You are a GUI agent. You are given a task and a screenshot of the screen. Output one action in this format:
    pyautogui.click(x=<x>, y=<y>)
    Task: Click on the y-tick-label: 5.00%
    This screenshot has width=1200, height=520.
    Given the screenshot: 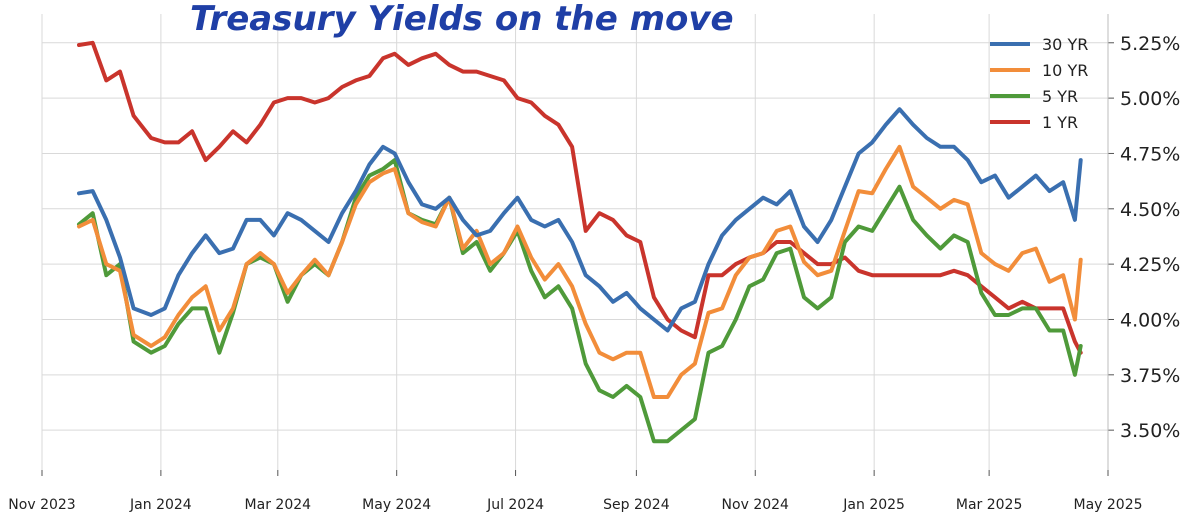 What is the action you would take?
    pyautogui.click(x=1150, y=99)
    